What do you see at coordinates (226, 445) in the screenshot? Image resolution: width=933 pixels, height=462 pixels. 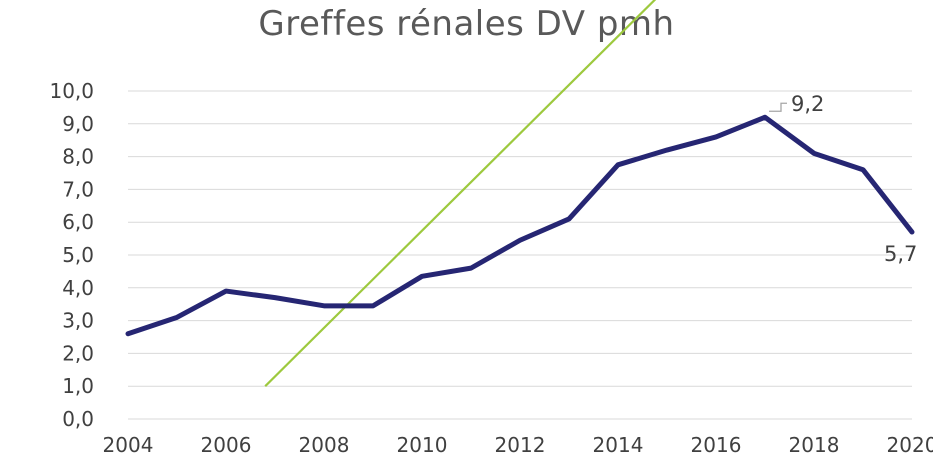 I see `x-tick-label: 2006` at bounding box center [226, 445].